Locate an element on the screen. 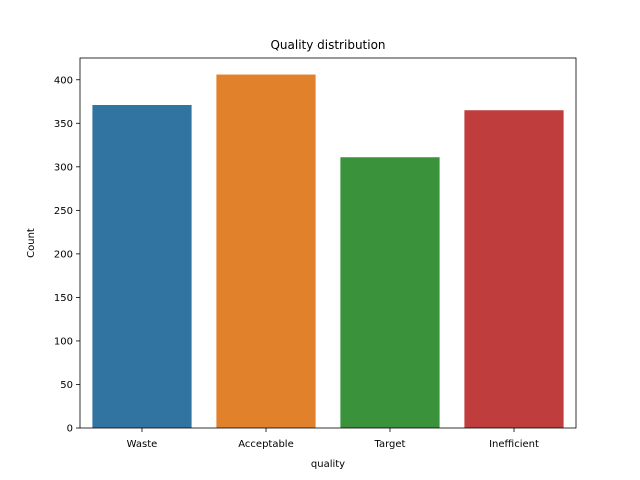 This screenshot has height=480, width=640. x-axis-ticks: Waste Acceptable Target Inefficient is located at coordinates (333, 439).